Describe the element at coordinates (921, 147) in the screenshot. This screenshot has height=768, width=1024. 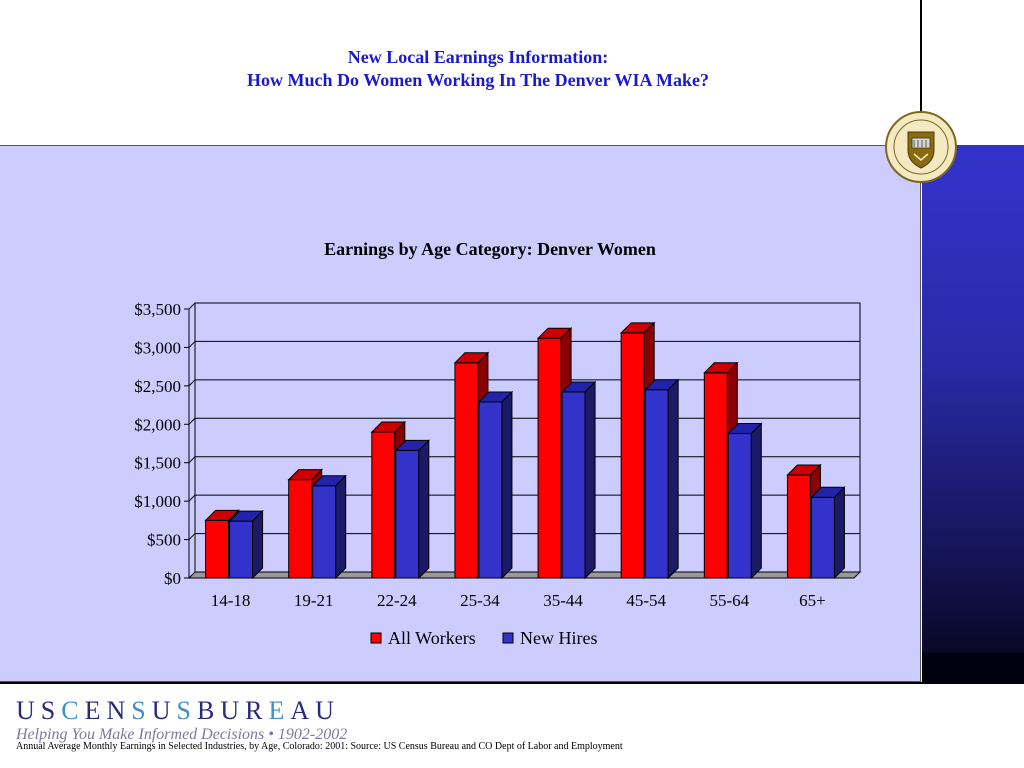
I see `department-seal-icon` at that location.